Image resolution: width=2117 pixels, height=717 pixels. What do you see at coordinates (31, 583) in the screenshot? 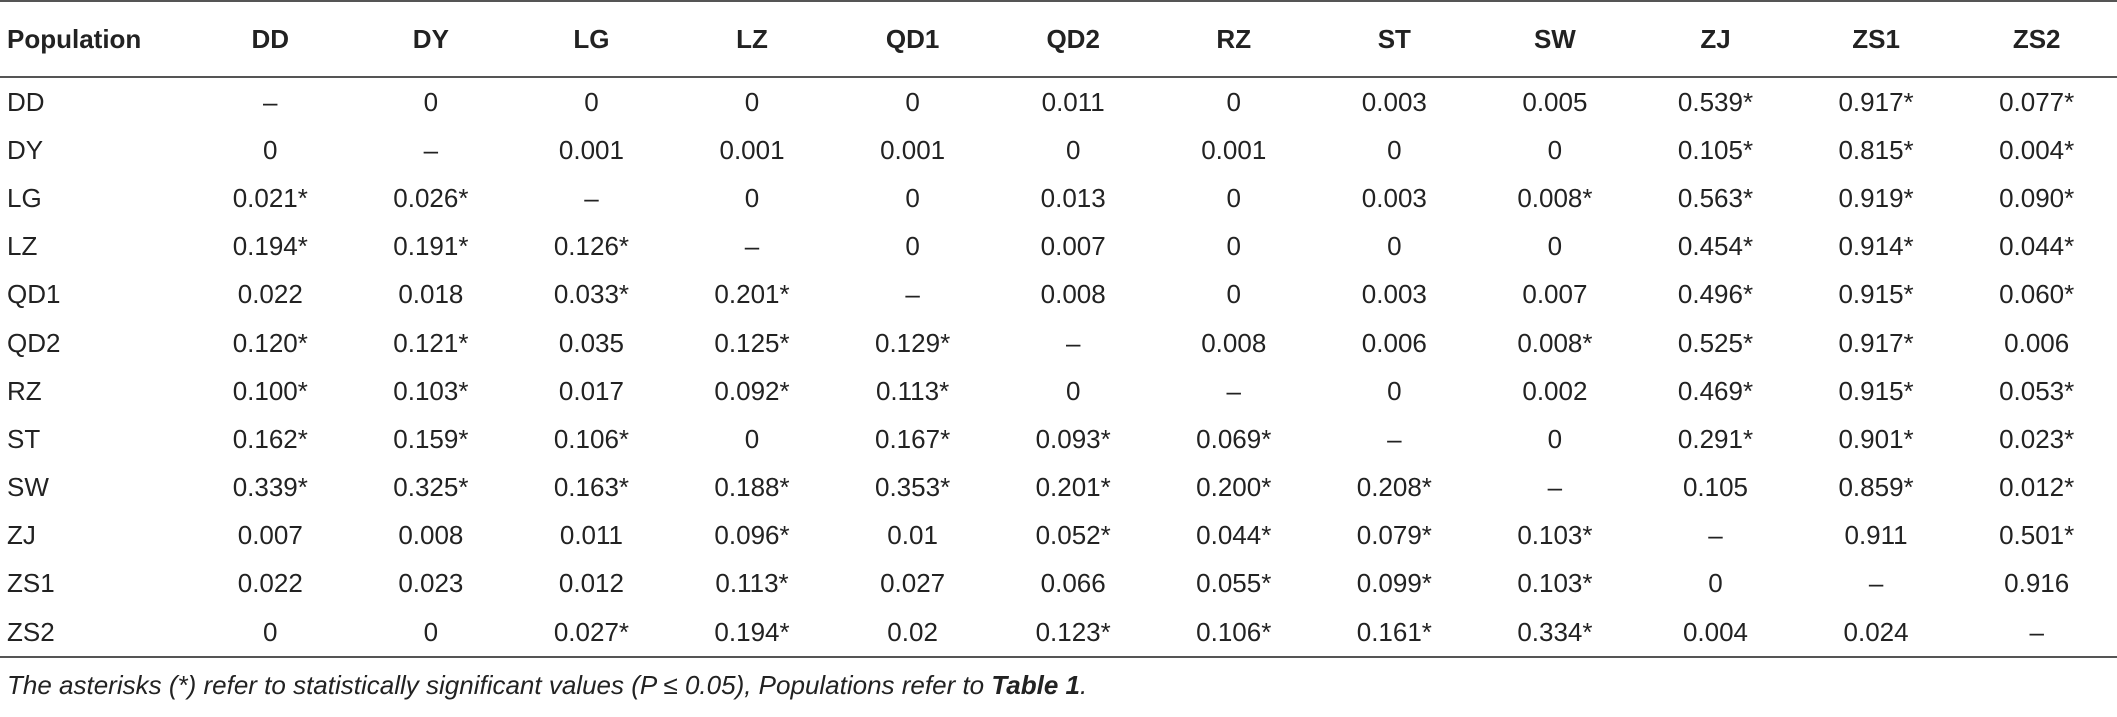
I see `row-label: ZS1` at bounding box center [31, 583].